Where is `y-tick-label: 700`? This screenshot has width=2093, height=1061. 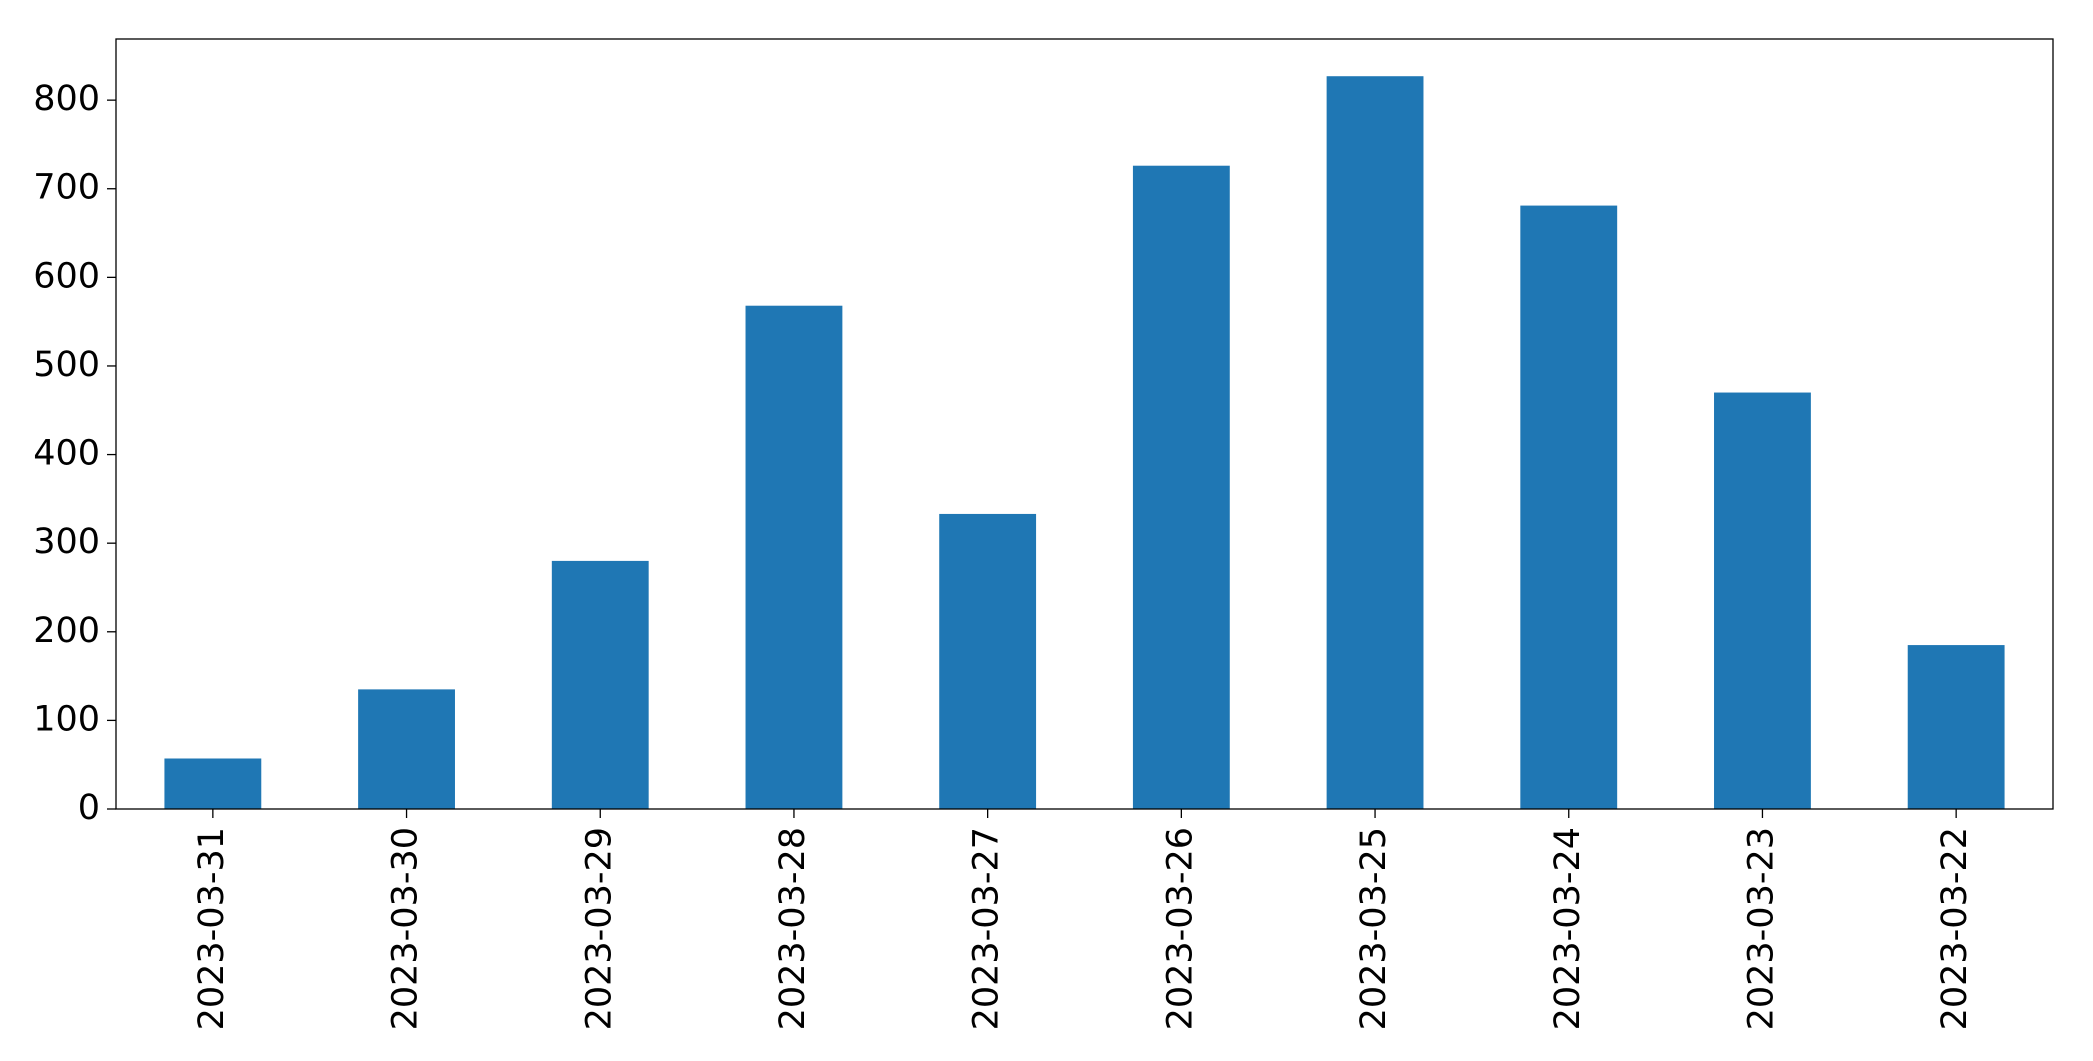 y-tick-label: 700 is located at coordinates (66, 188).